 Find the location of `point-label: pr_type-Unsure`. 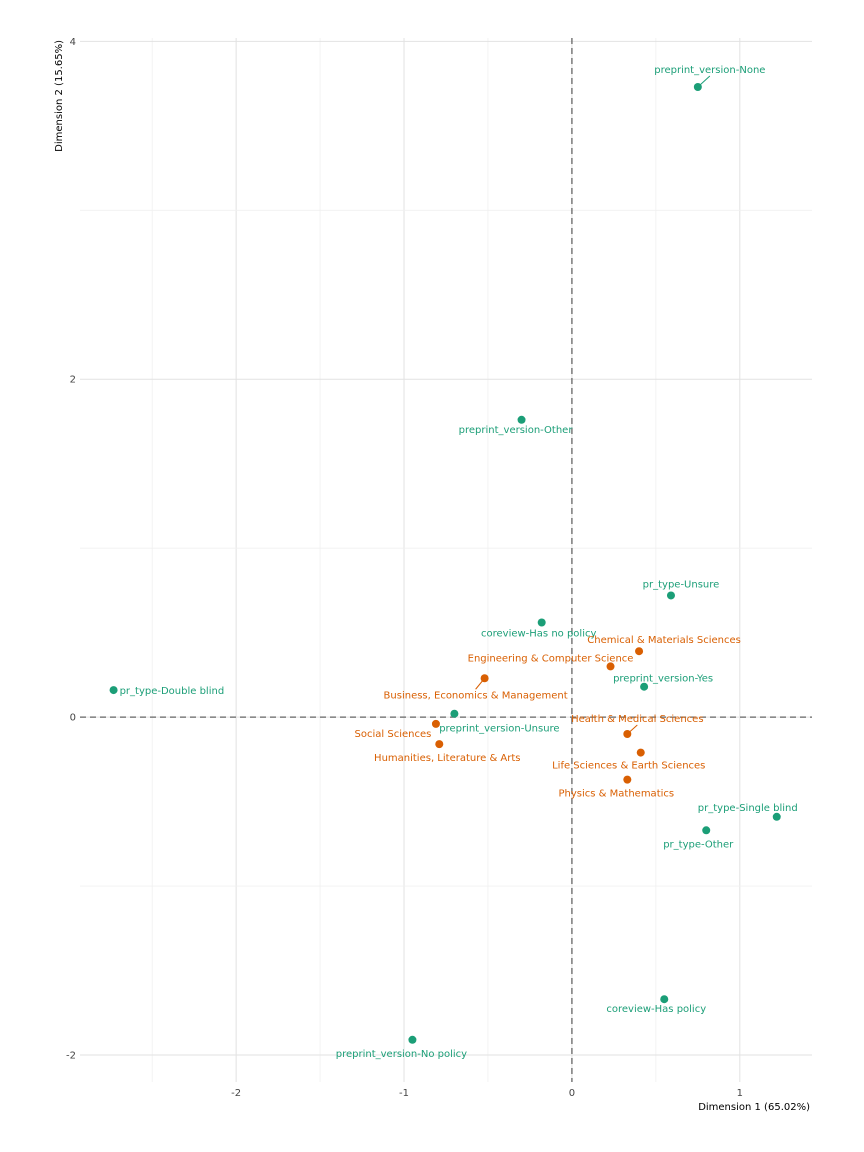

point-label: pr_type-Unsure is located at coordinates (681, 584).